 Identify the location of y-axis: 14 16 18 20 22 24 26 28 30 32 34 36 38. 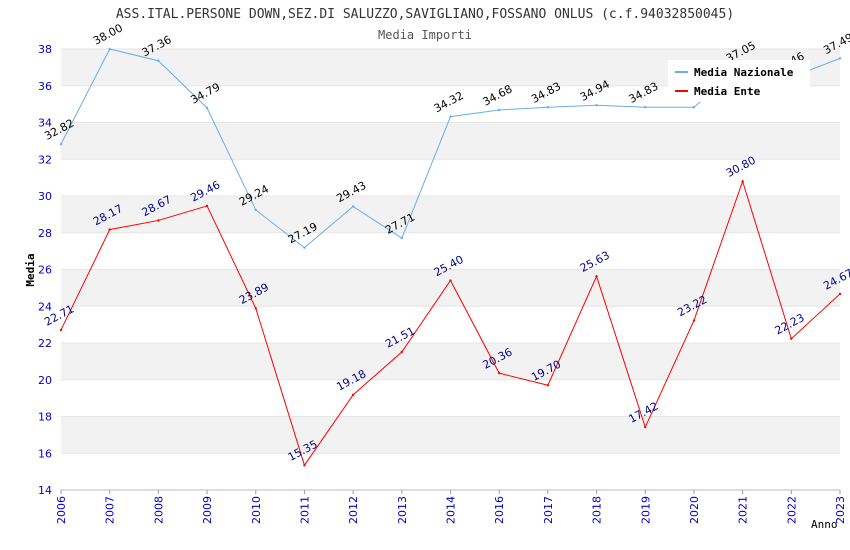
(45, 270).